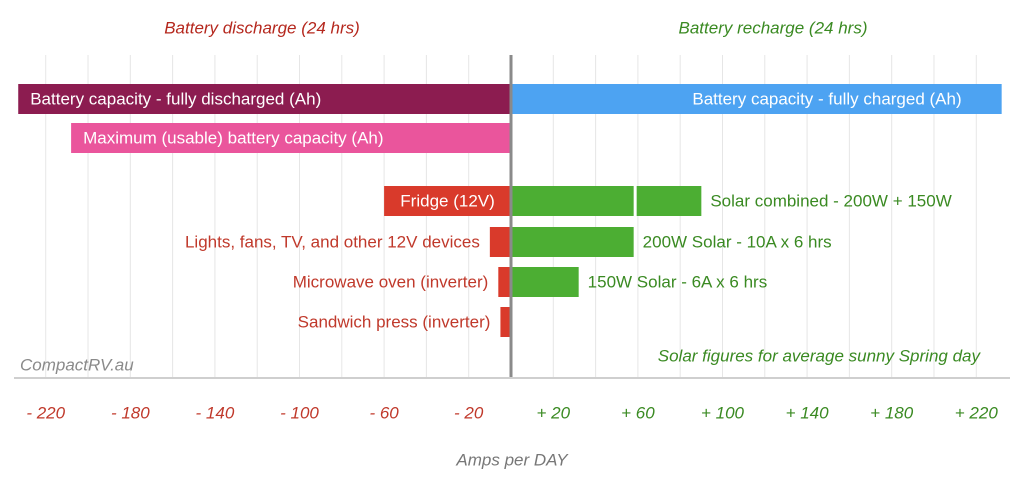 This screenshot has height=479, width=1024. Describe the element at coordinates (638, 412) in the screenshot. I see `x-tick-label: + 60` at that location.